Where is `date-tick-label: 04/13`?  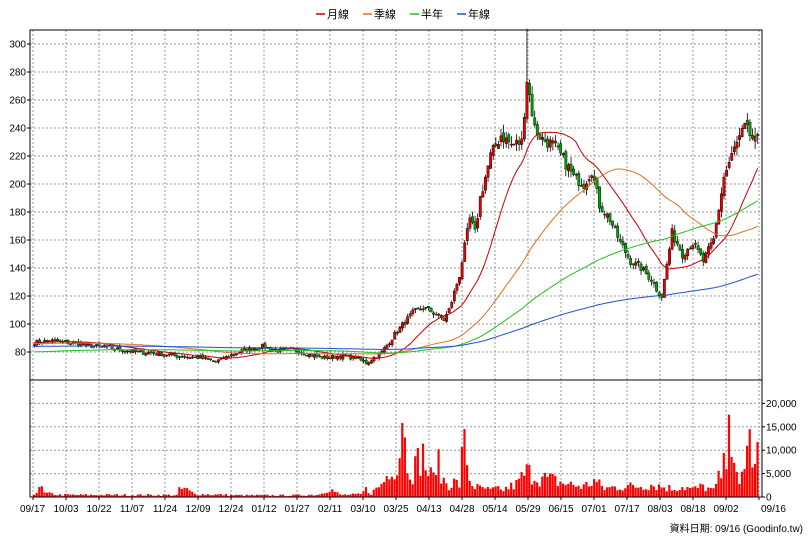
date-tick-label: 04/13 is located at coordinates (428, 509).